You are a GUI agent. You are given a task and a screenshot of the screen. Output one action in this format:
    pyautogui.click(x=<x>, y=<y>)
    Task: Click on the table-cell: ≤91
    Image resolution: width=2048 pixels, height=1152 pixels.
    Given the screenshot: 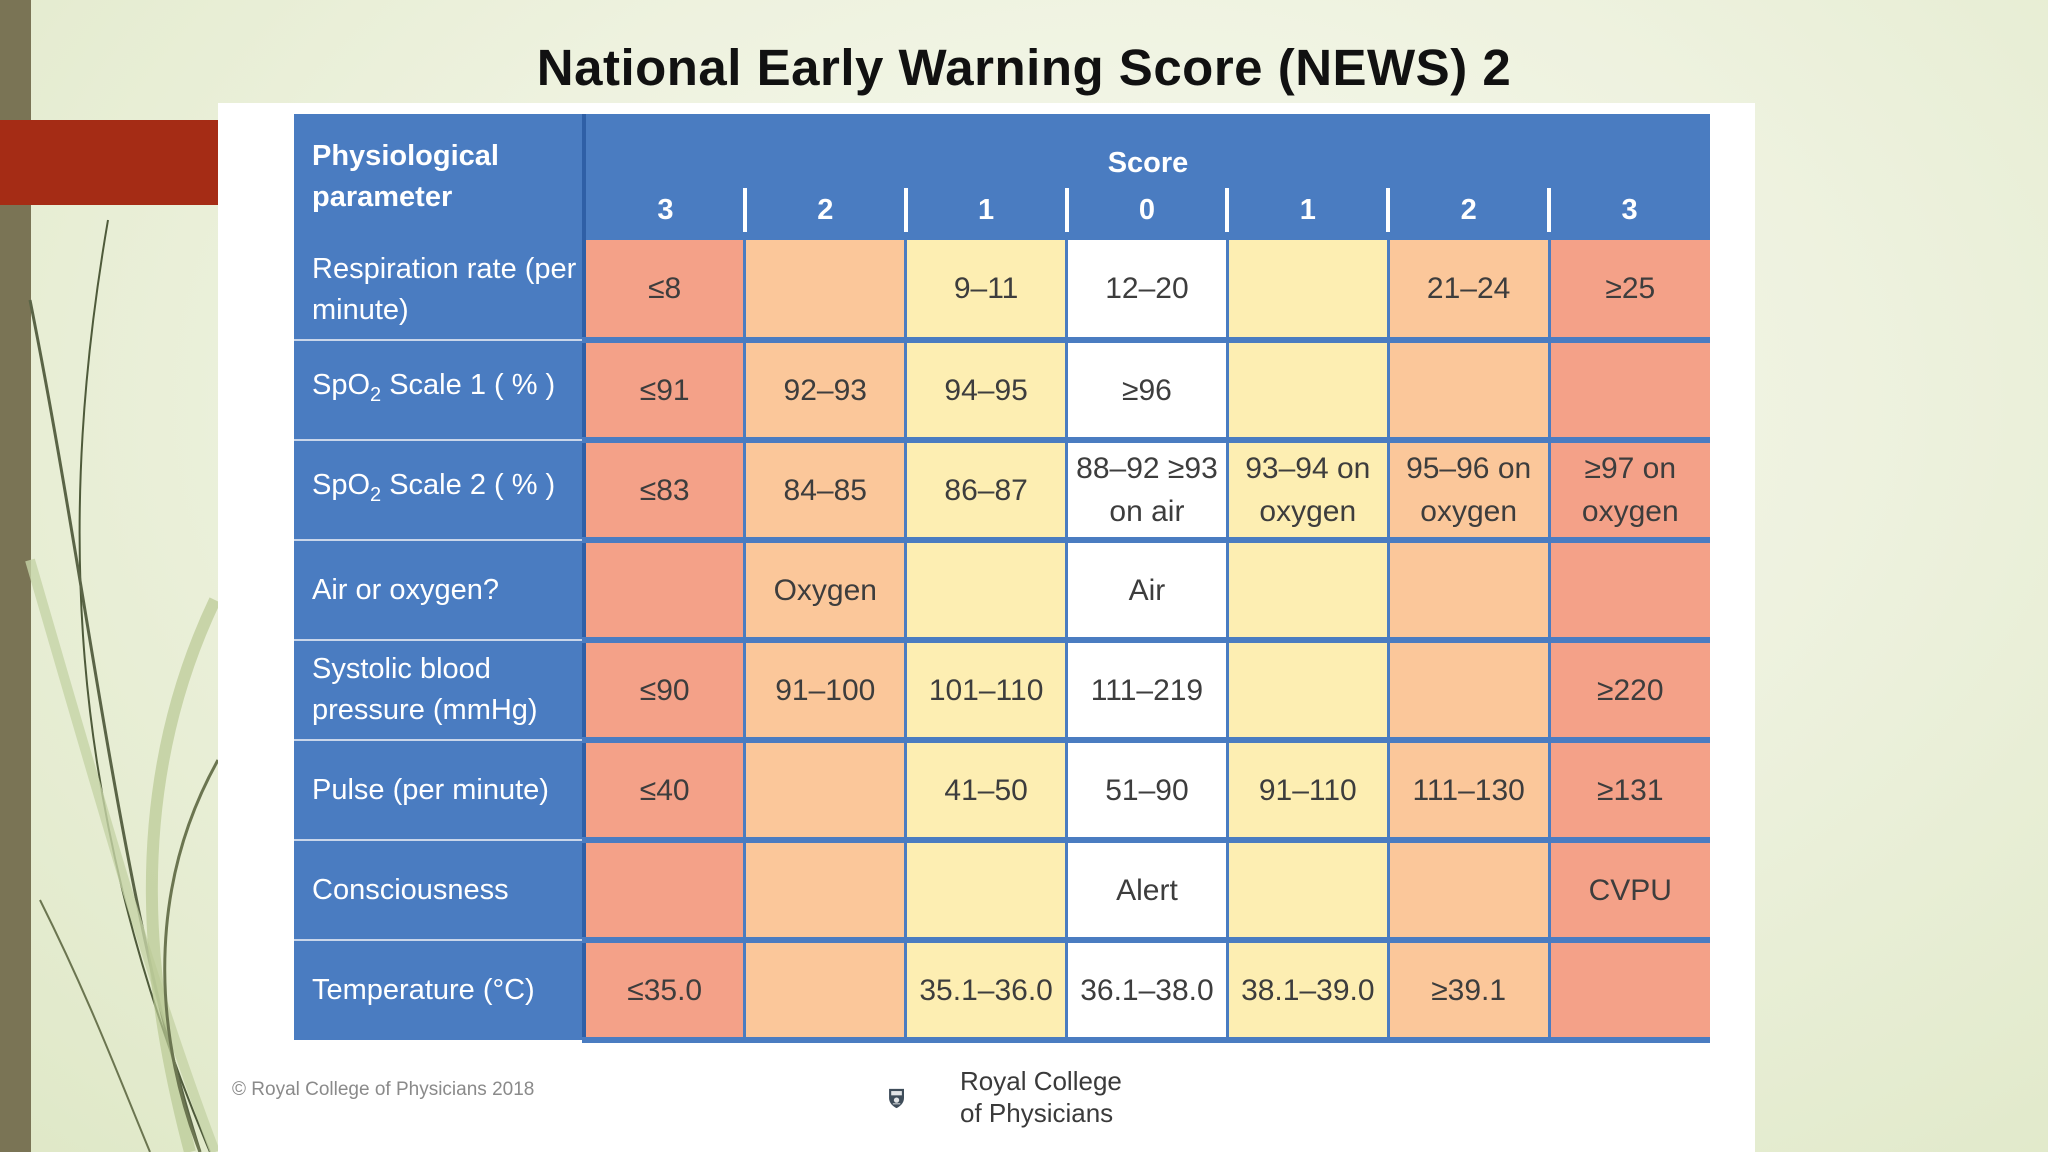 What is the action you would take?
    pyautogui.click(x=663, y=391)
    